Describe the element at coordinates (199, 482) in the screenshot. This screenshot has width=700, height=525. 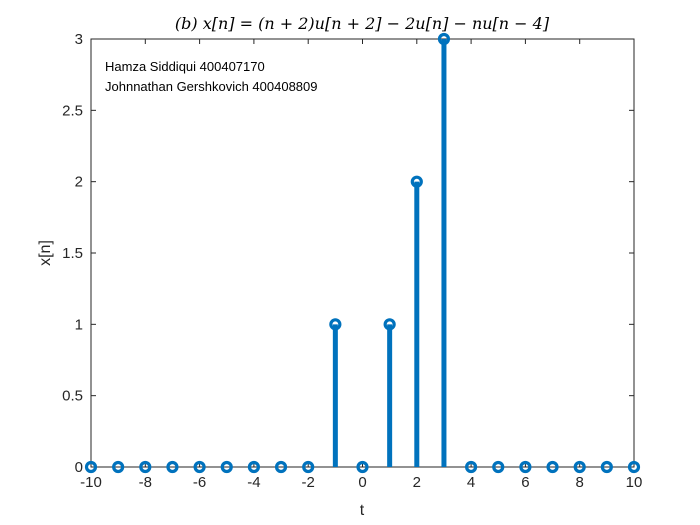
I see `x-tick-label: -6` at that location.